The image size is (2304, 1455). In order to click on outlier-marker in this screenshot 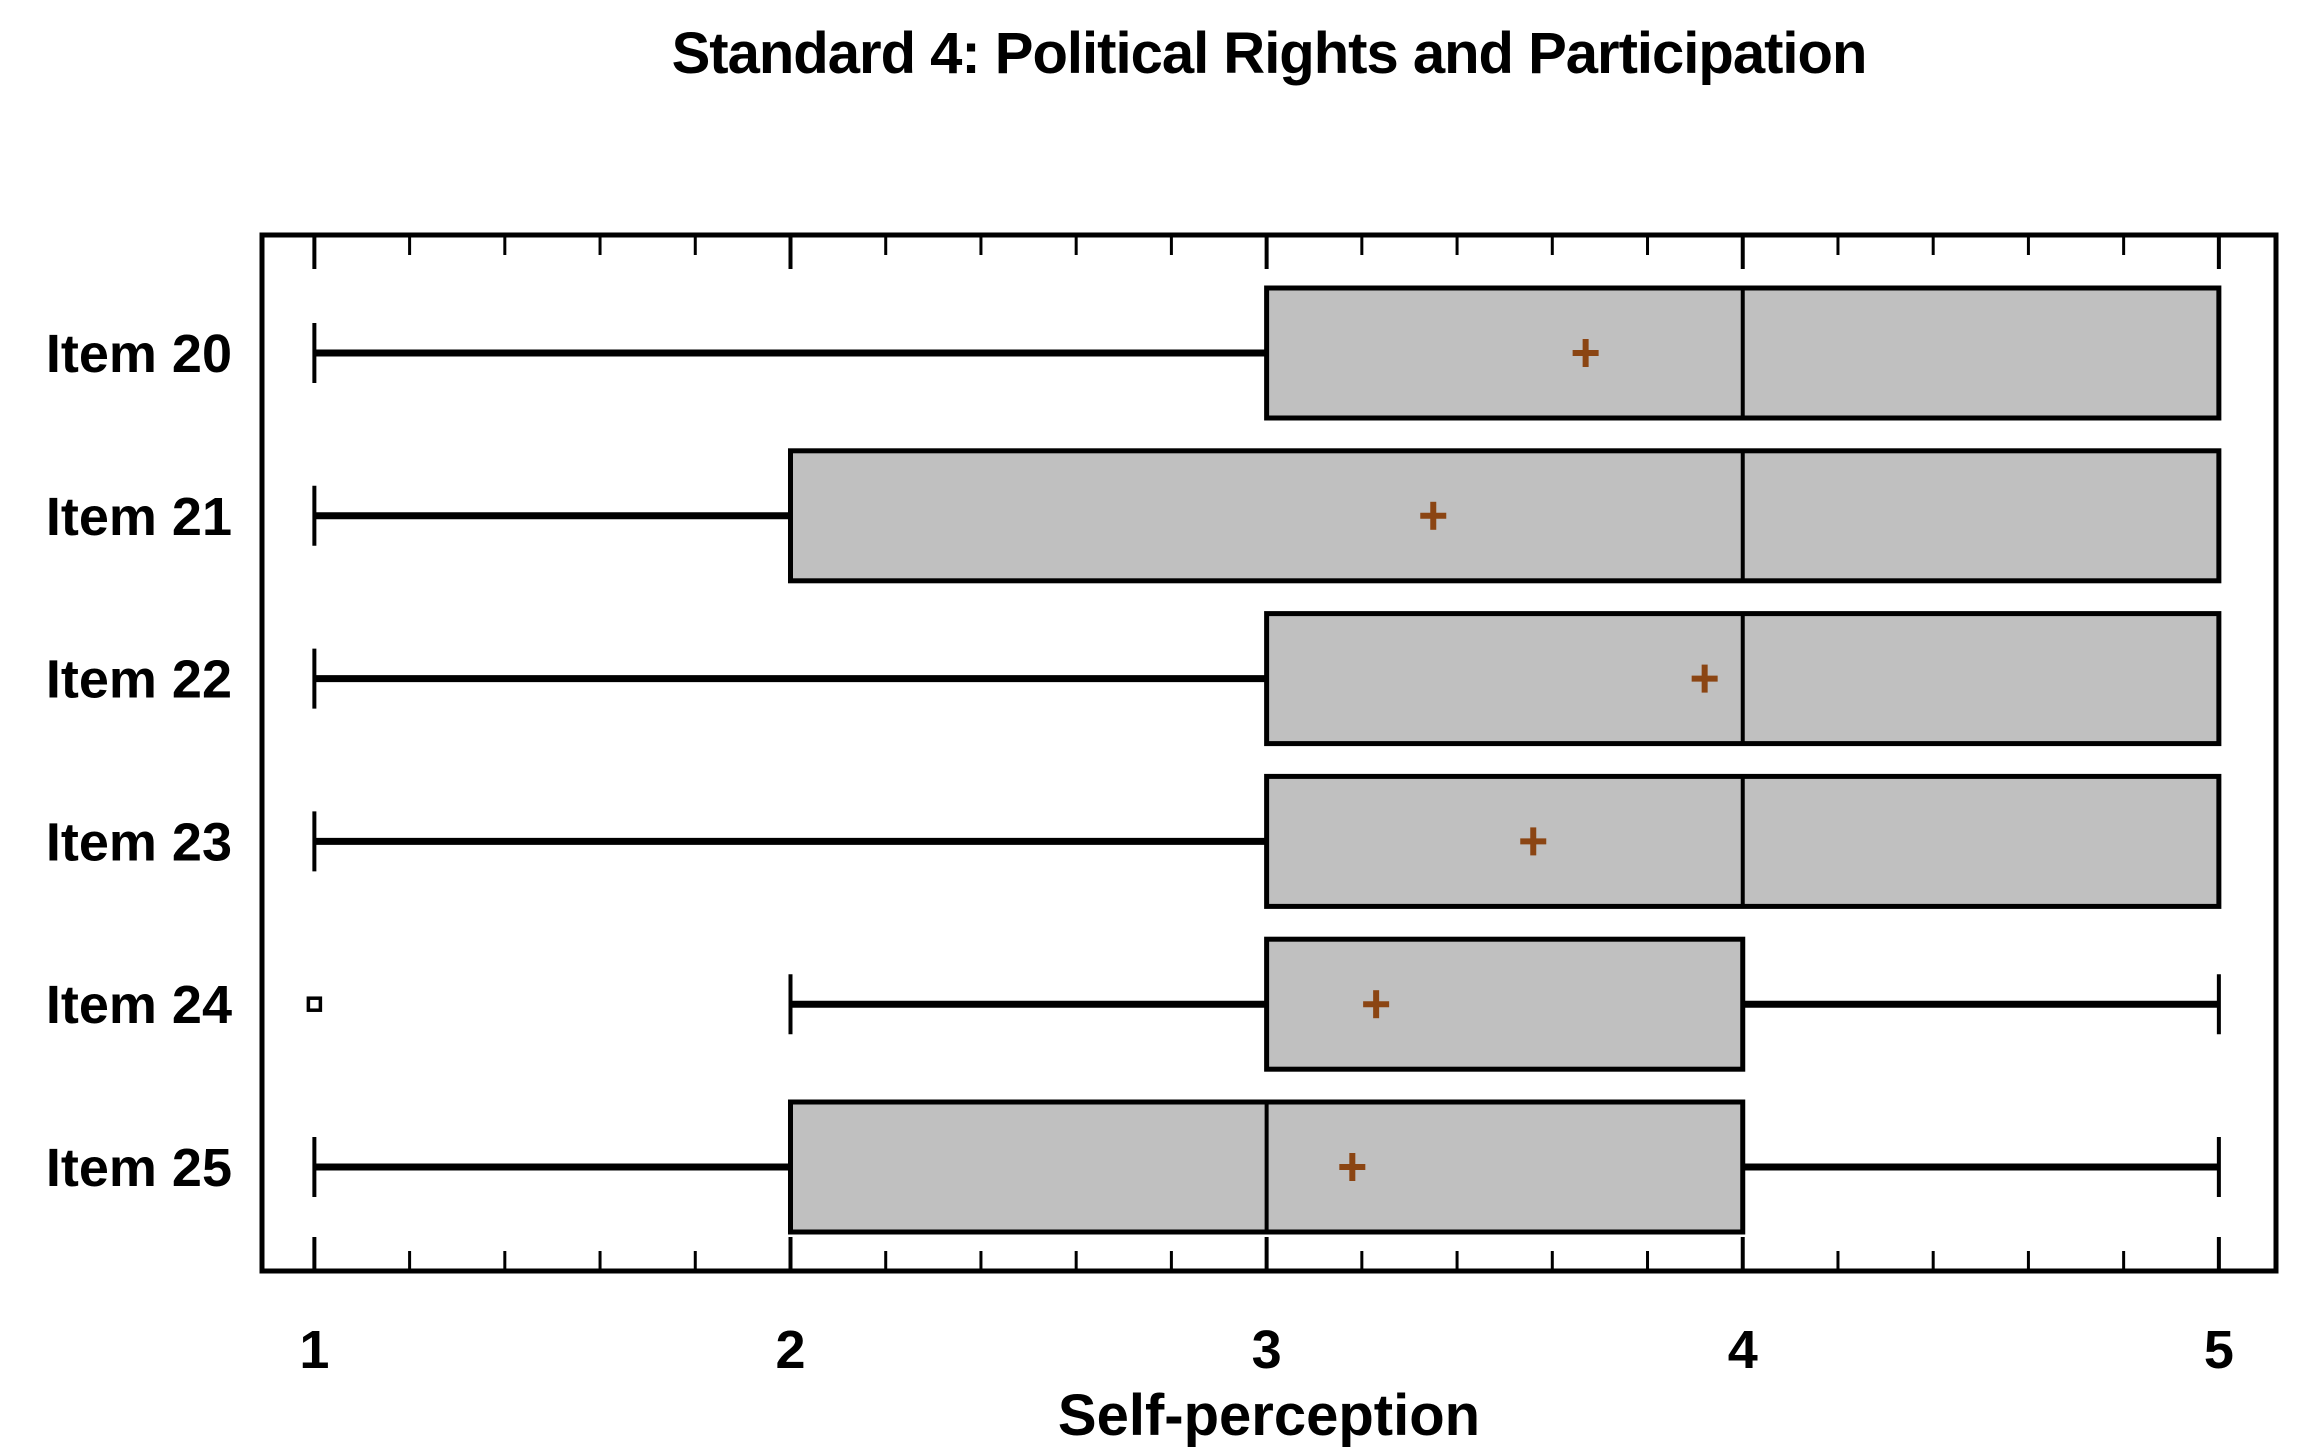, I will do `click(314, 1004)`.